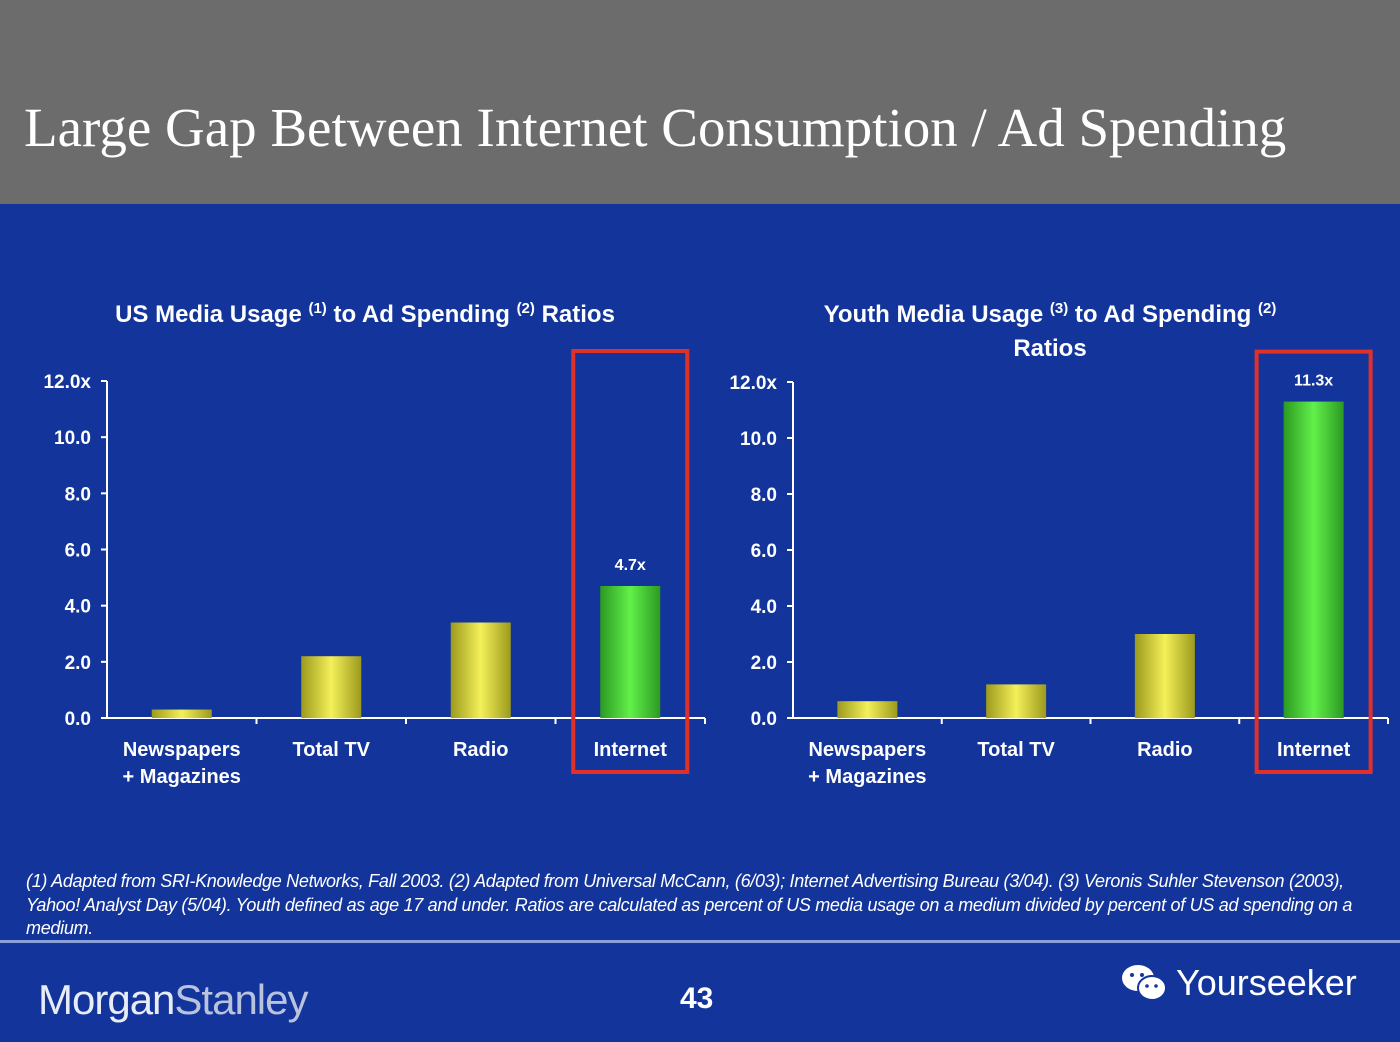 The height and width of the screenshot is (1042, 1400). What do you see at coordinates (1059, 308) in the screenshot?
I see `footnote-ref: (3)` at bounding box center [1059, 308].